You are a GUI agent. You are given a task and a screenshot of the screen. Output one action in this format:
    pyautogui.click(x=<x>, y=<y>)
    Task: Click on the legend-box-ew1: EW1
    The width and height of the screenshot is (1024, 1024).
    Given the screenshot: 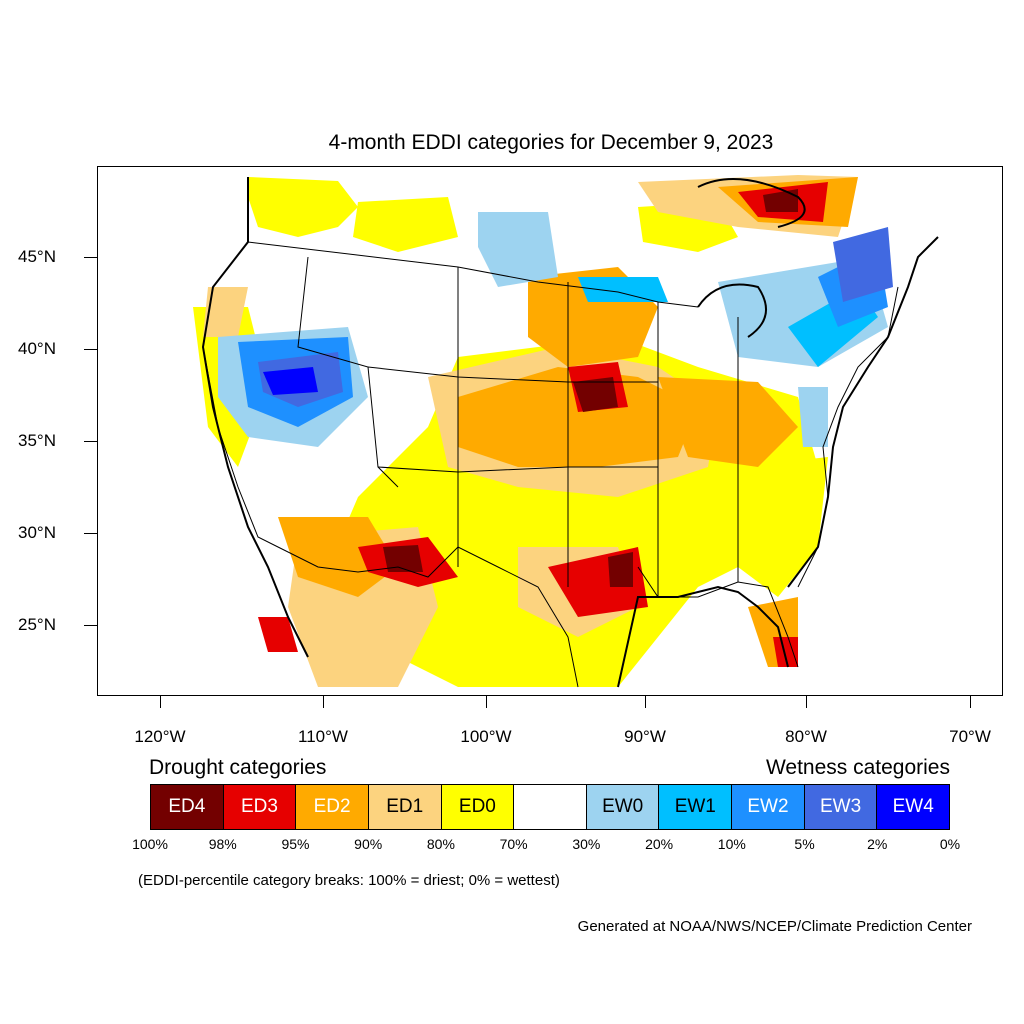 What is the action you would take?
    pyautogui.click(x=696, y=807)
    